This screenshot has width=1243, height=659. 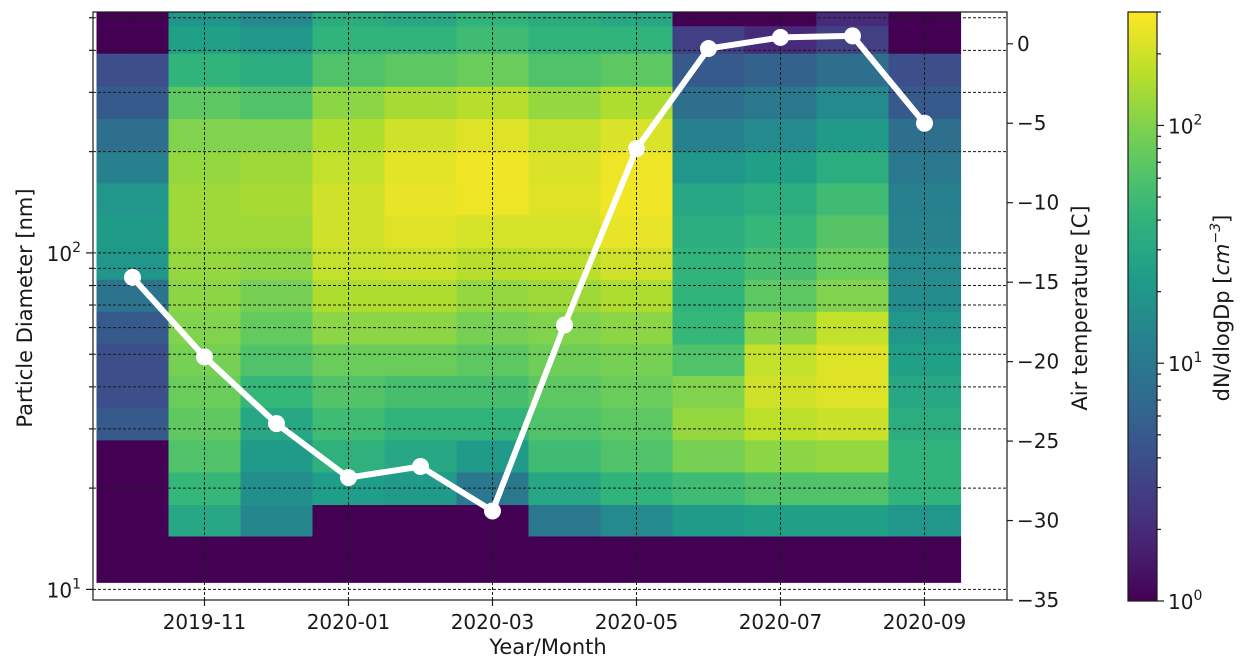 I want to click on right-y-tick-label: −10, so click(x=1038, y=203).